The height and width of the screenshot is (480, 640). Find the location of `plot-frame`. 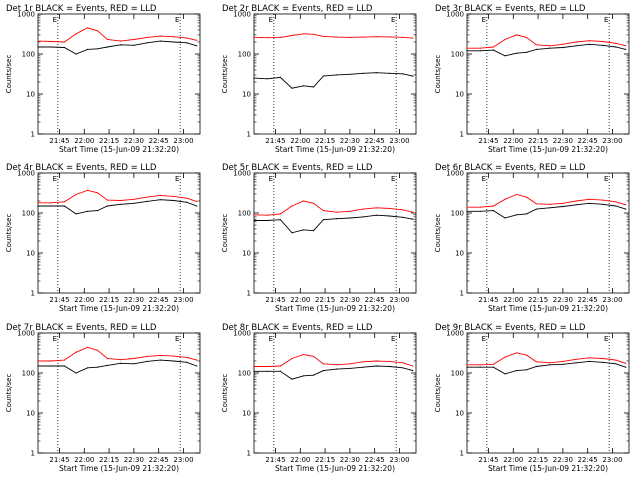

plot-frame is located at coordinates (548, 74).